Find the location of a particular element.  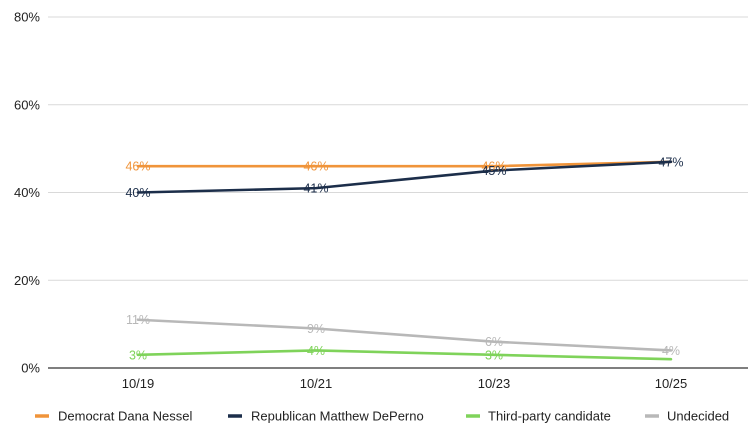

y-tick-label: 80% is located at coordinates (27, 17).